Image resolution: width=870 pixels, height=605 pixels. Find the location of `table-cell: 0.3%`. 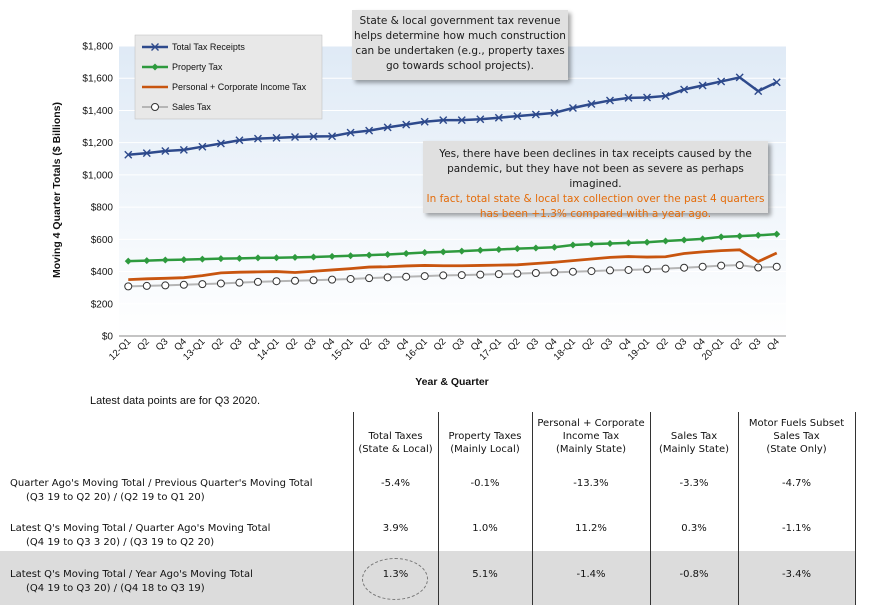

table-cell: 0.3% is located at coordinates (694, 528).